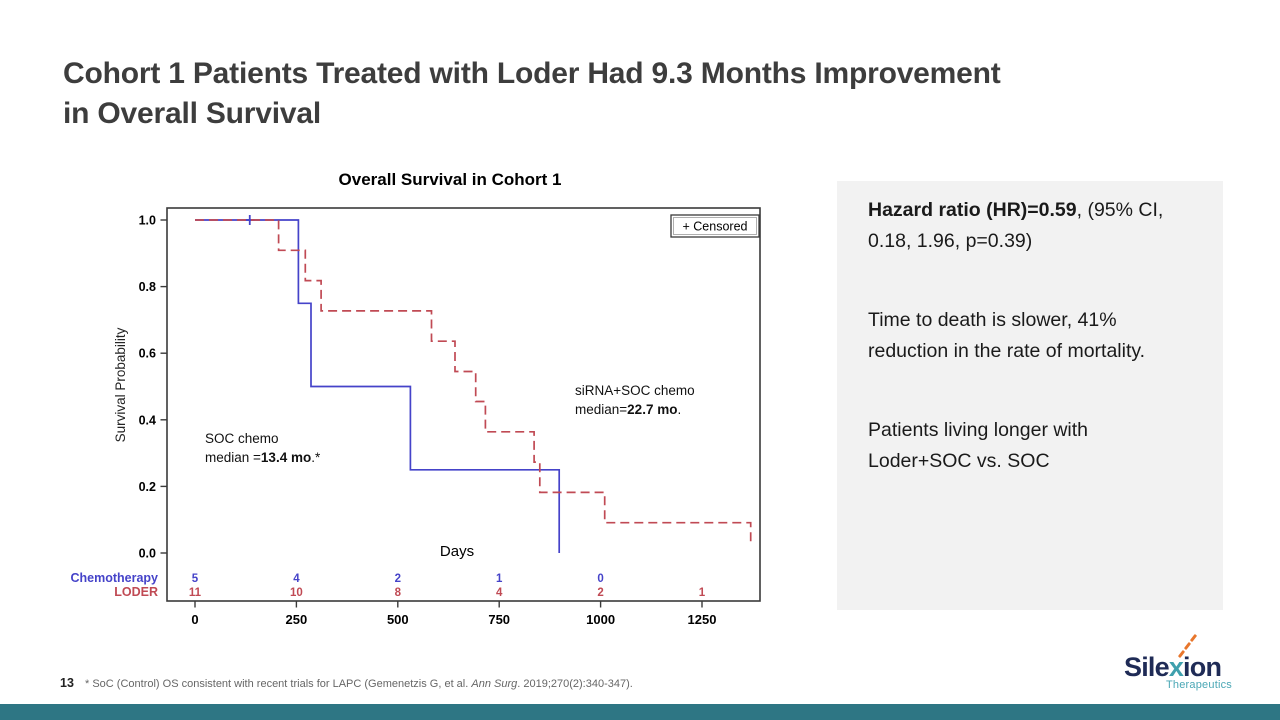 Image resolution: width=1280 pixels, height=720 pixels. What do you see at coordinates (1202, 667) in the screenshot?
I see `logo-text-post: ion` at bounding box center [1202, 667].